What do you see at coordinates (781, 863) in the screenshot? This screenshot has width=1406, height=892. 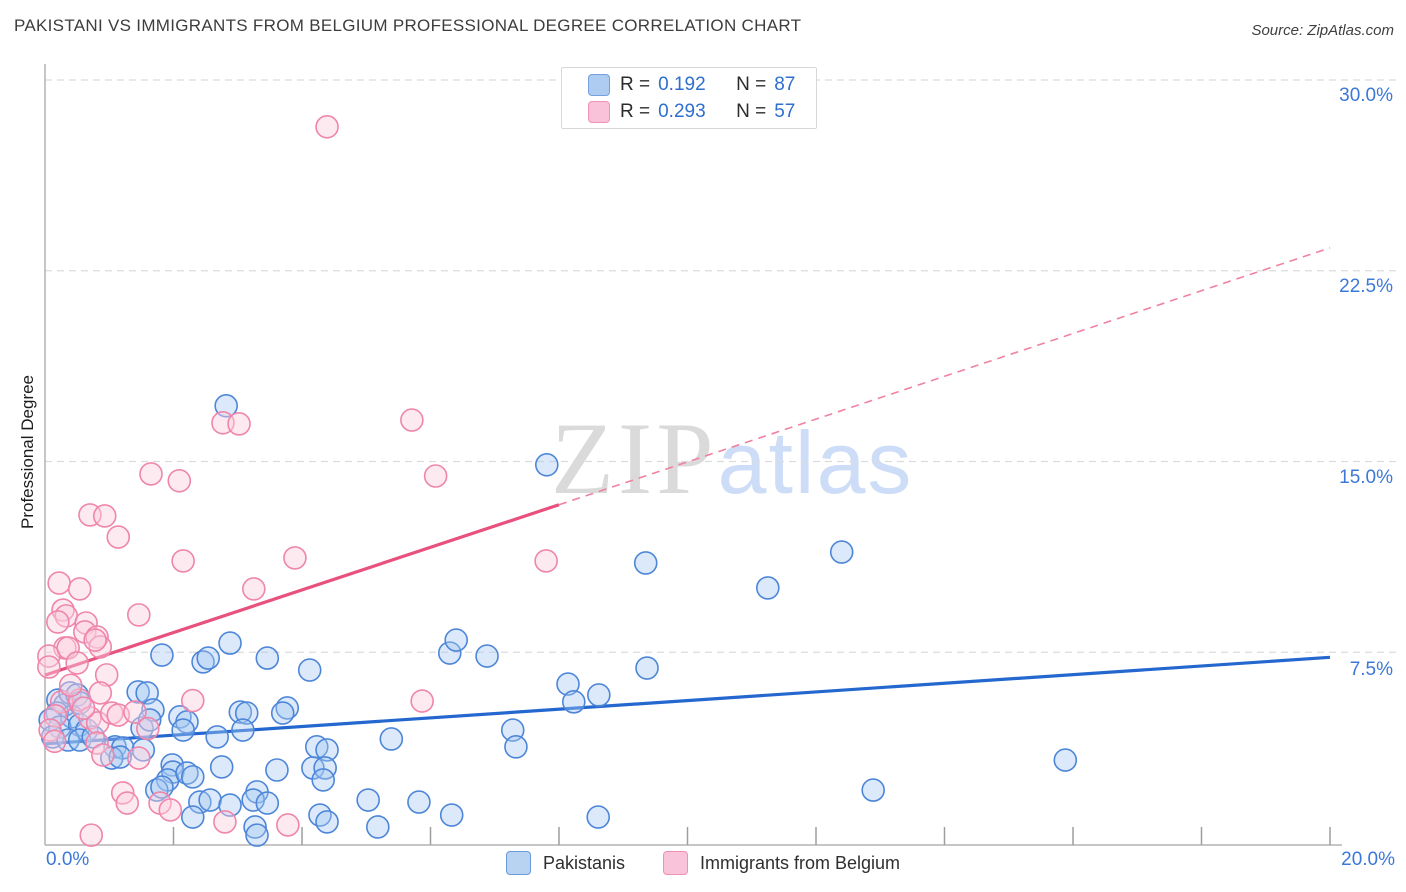 I see `legend-item-belgium: Immigrants from Belgium` at bounding box center [781, 863].